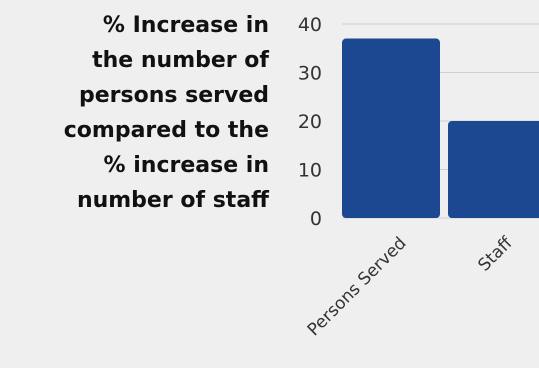 Image resolution: width=539 pixels, height=368 pixels. I want to click on bar-persons-served, so click(391, 128).